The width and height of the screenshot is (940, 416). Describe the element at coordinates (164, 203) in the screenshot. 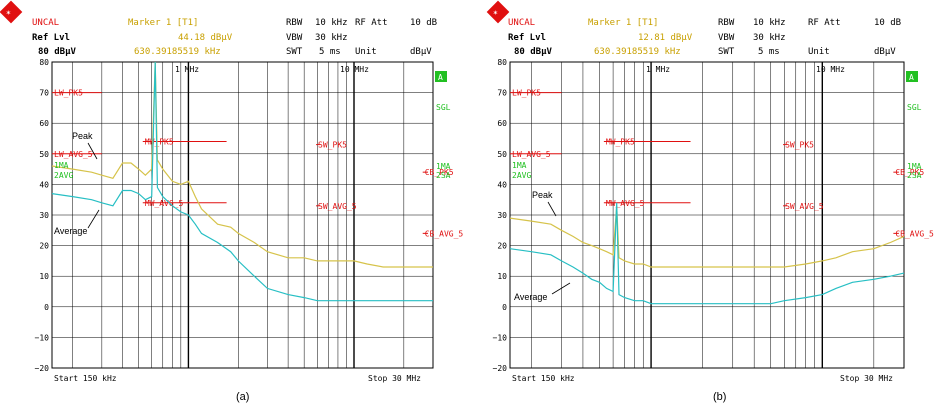

I see `limit-label: MW_AVG_5` at that location.